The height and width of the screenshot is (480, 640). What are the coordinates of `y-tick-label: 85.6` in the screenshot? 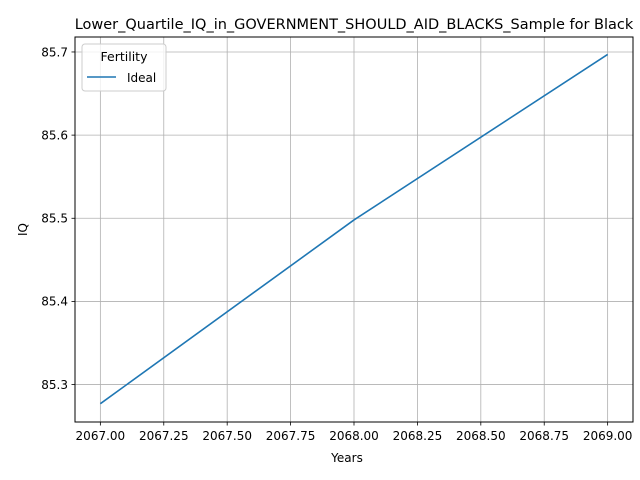 It's located at (54, 135).